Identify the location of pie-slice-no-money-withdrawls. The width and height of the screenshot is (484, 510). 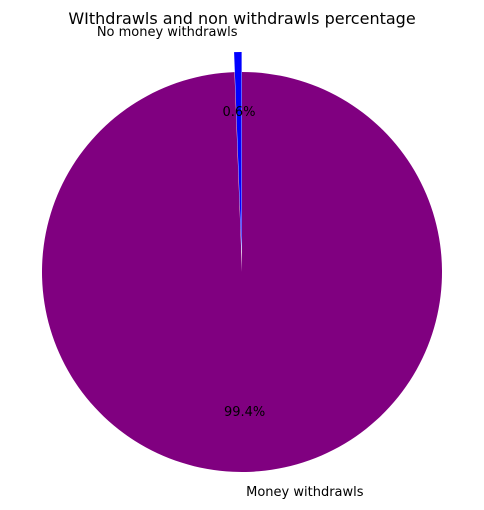
(238, 152).